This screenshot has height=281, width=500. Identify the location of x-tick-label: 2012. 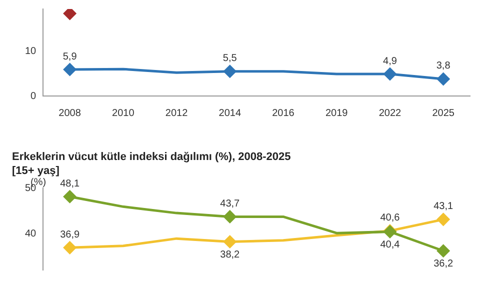
(176, 113).